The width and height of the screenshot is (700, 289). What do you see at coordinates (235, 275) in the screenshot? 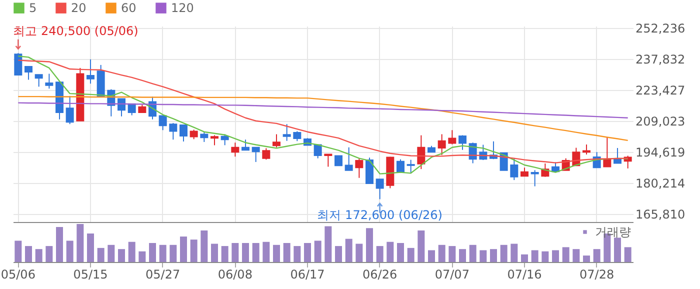
I see `x-tick-label: 06/08` at bounding box center [235, 275].